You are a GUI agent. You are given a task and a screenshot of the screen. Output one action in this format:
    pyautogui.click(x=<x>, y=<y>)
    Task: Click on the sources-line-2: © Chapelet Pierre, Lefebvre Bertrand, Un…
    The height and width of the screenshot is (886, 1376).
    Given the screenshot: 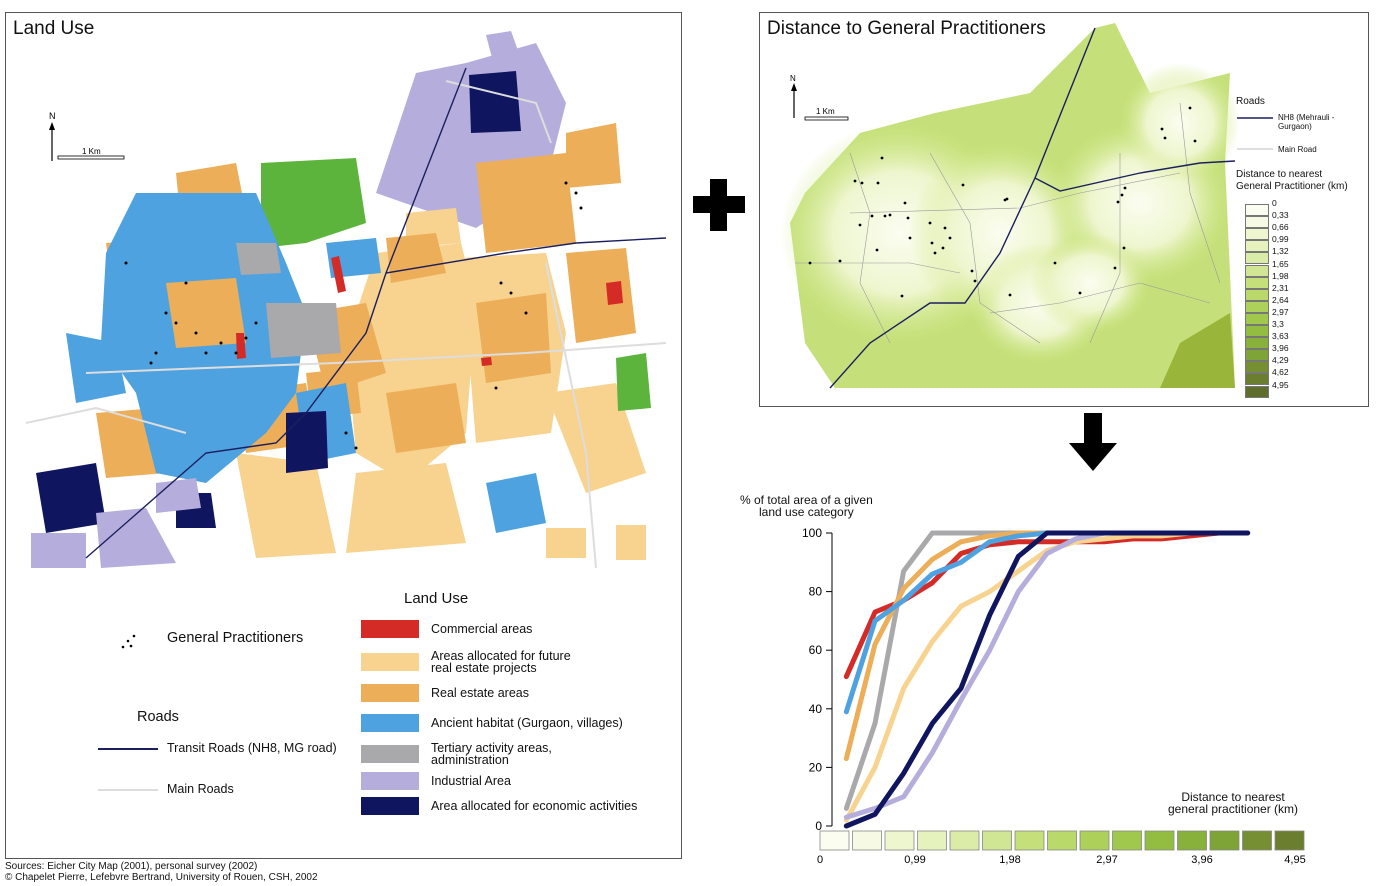 What is the action you would take?
    pyautogui.click(x=161, y=877)
    